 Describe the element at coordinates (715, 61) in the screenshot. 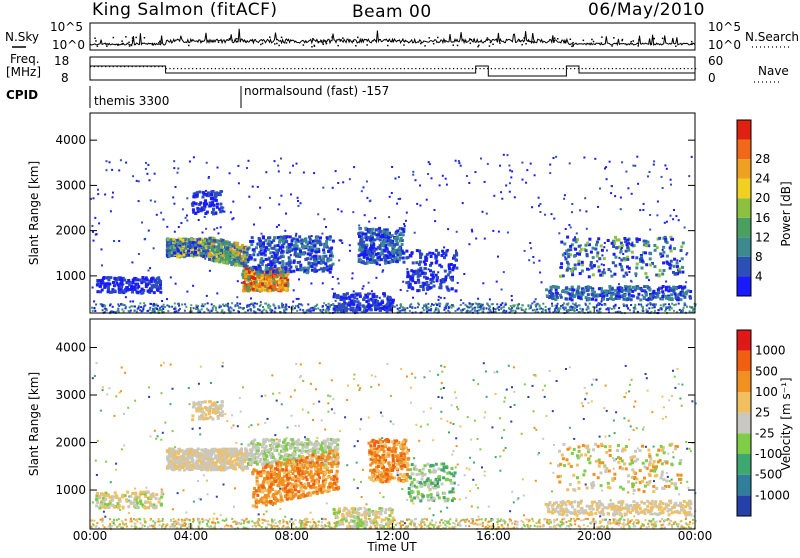

I see `nave-tick-top: 60` at that location.